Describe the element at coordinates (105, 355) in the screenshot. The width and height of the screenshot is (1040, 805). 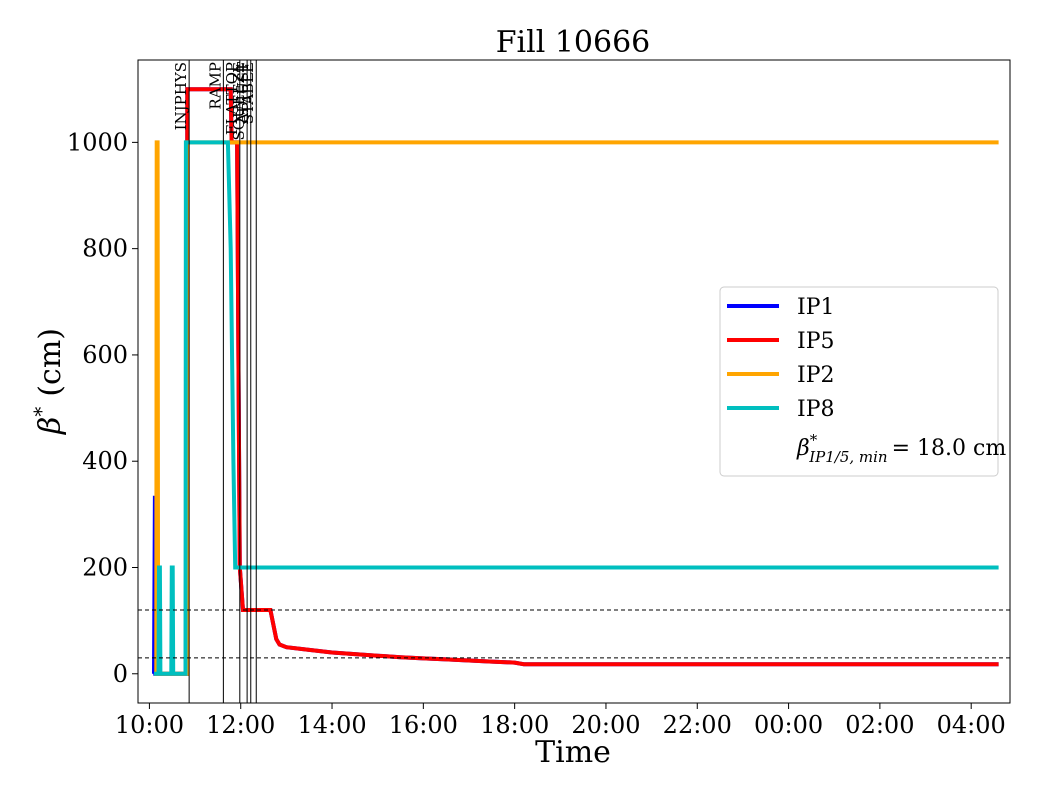
I see `y-tick-label: 600` at that location.